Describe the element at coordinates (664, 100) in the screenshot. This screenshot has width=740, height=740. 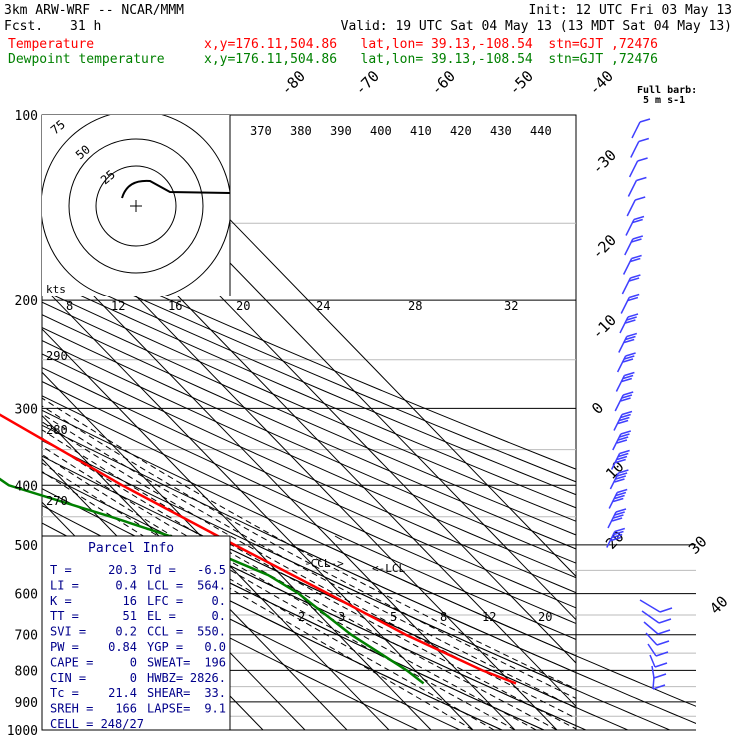
I see `barb-legend: 5 m s-1` at that location.